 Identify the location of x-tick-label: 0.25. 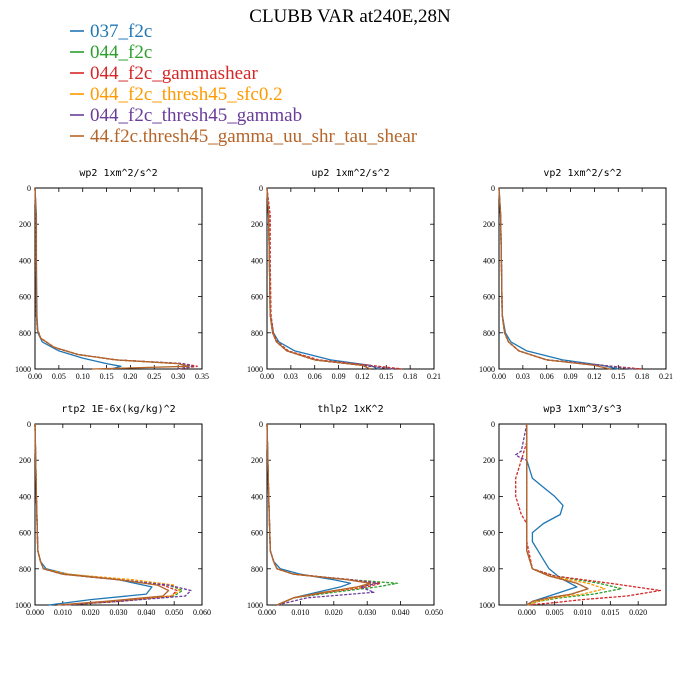
(154, 376).